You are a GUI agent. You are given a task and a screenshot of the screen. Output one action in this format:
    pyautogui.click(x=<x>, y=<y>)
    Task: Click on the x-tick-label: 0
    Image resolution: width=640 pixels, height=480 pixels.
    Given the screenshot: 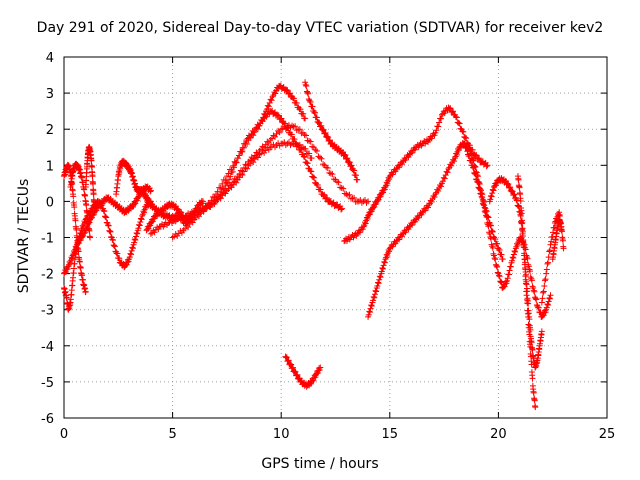 What is the action you would take?
    pyautogui.click(x=64, y=434)
    